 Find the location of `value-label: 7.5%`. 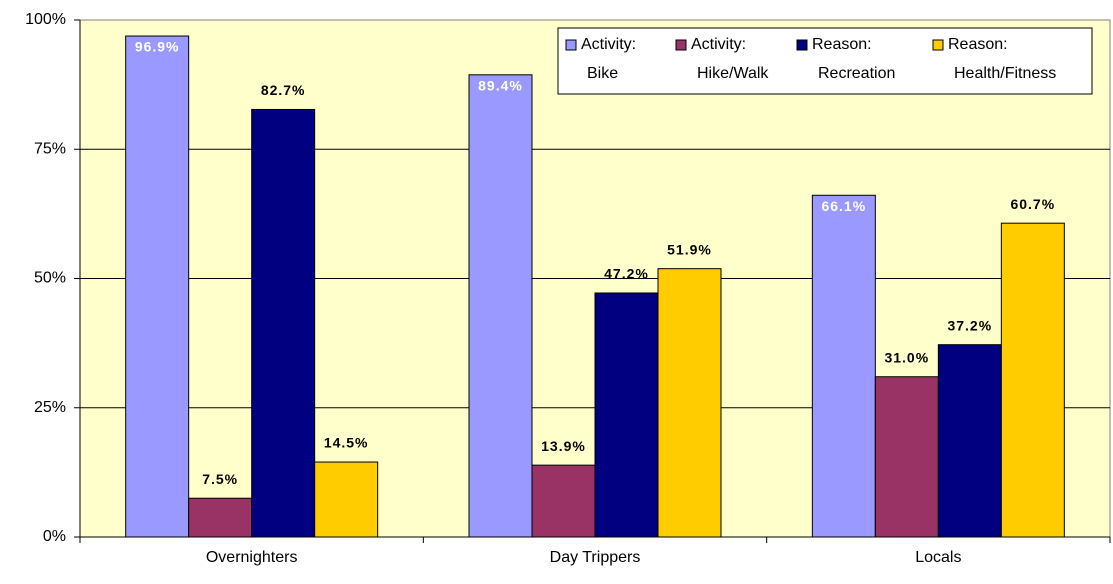

value-label: 7.5% is located at coordinates (220, 479).